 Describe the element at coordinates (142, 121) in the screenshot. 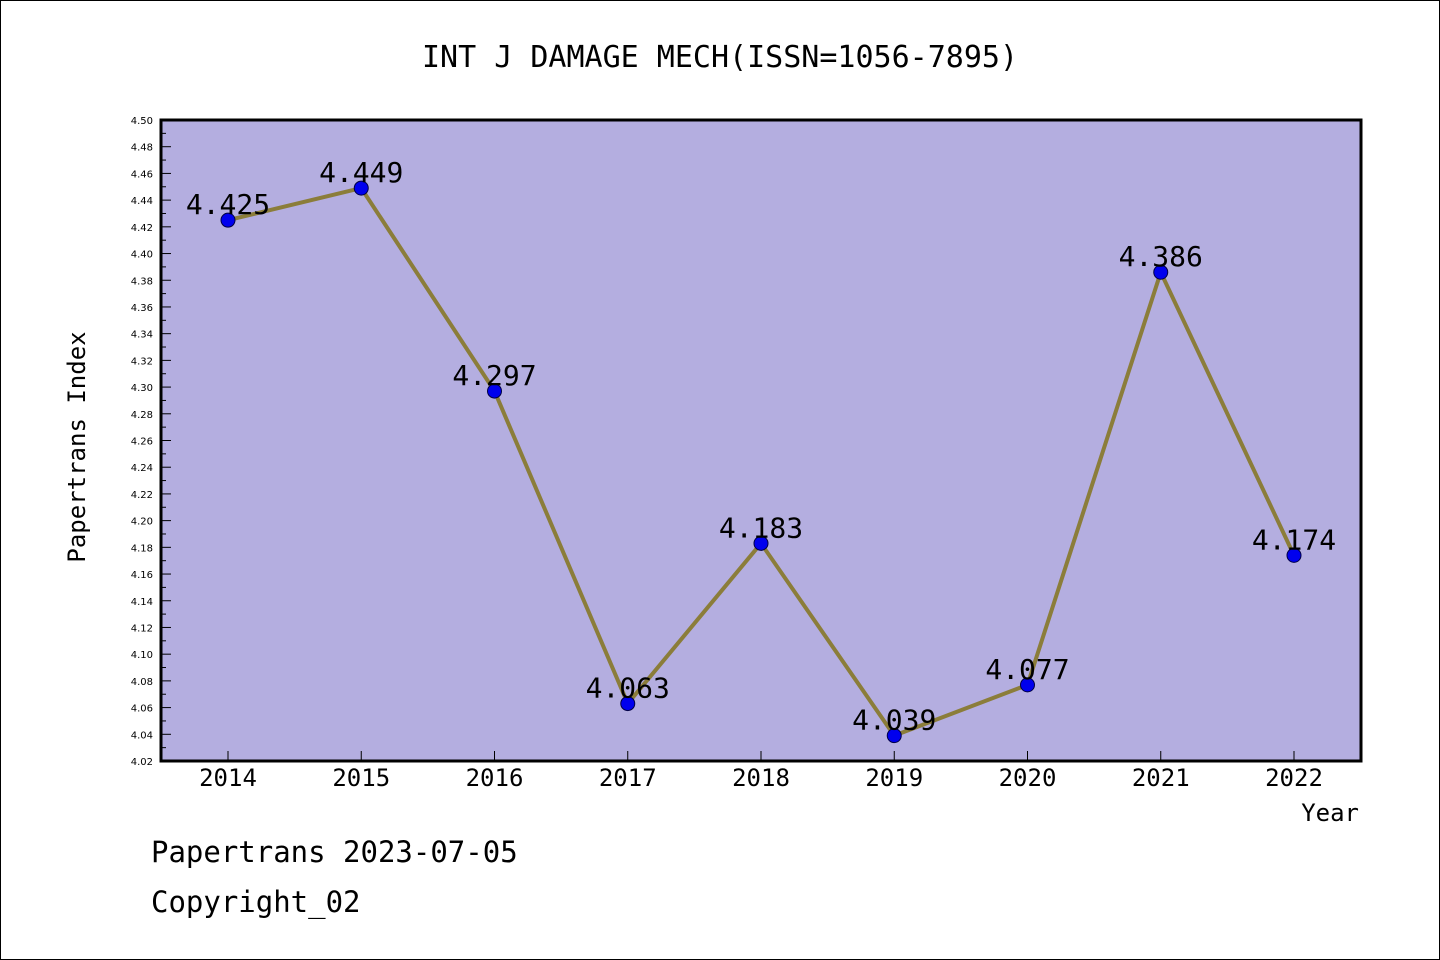

I see `y-tick-label: 4.50` at that location.